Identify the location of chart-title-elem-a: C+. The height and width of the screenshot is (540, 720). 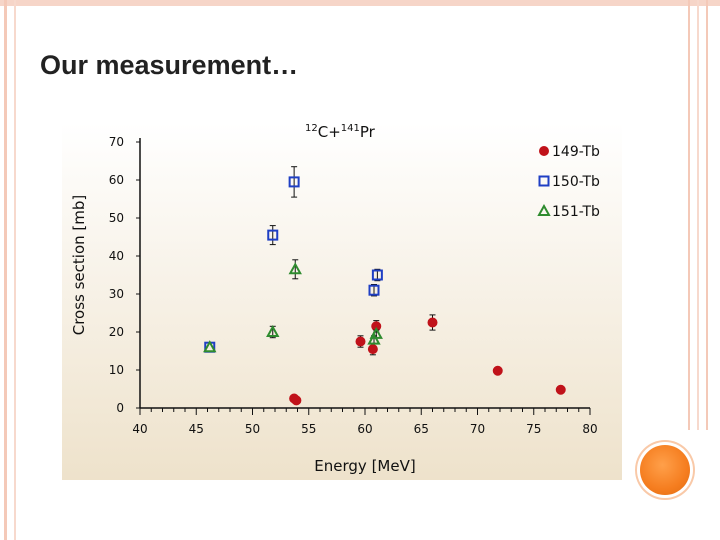
(329, 132).